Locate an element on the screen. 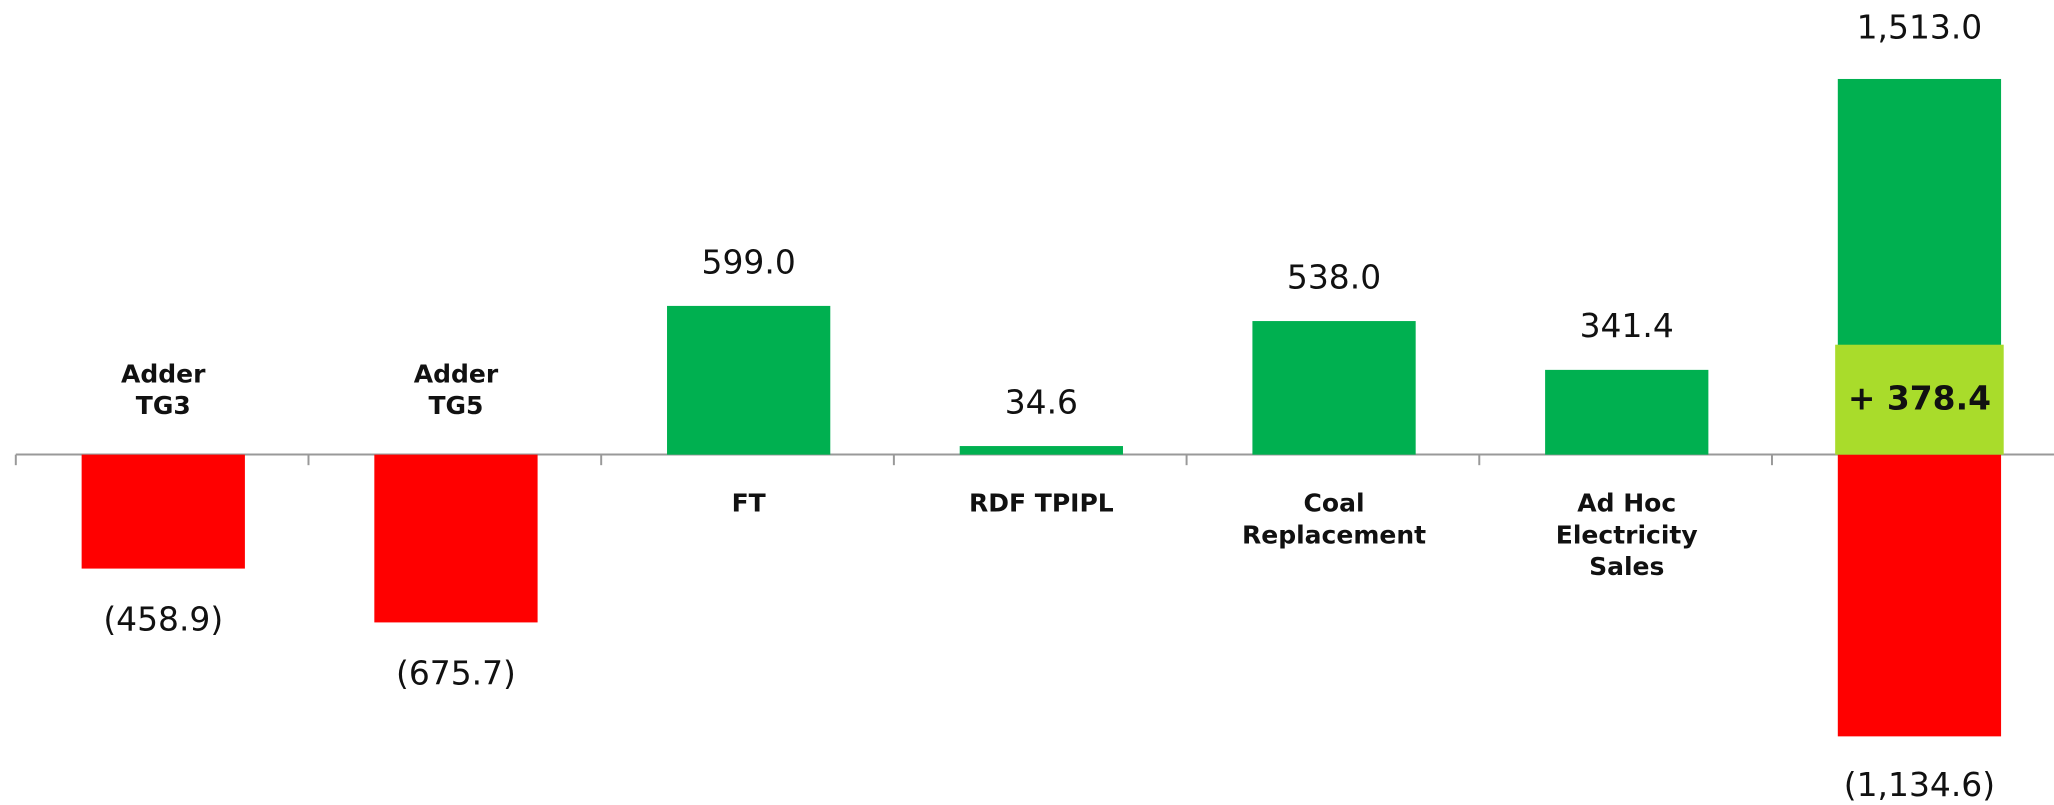 This screenshot has height=805, width=2054. value-label: 341.4 is located at coordinates (1627, 325).